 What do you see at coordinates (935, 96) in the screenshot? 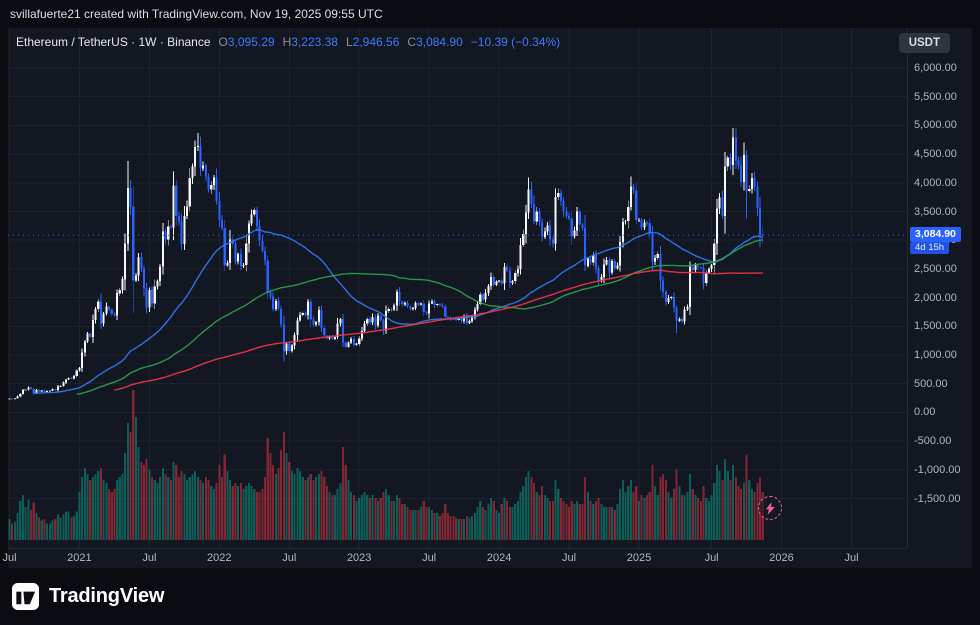
I see `price-tick-label: 5,500.00` at bounding box center [935, 96].